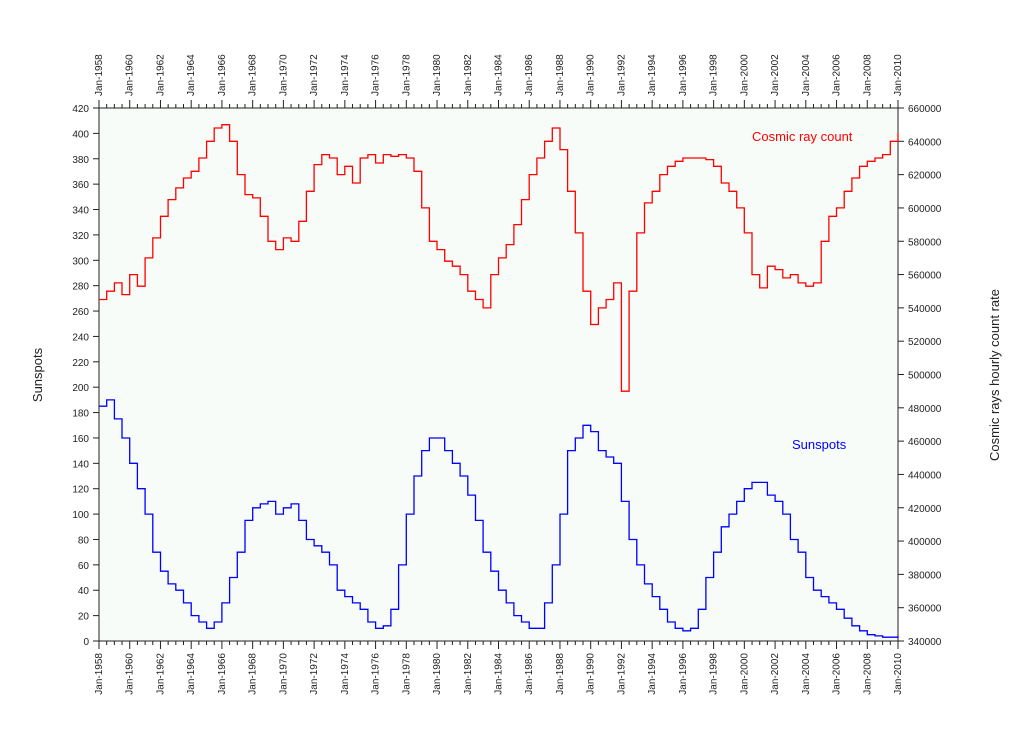 The width and height of the screenshot is (1023, 739). What do you see at coordinates (80, 490) in the screenshot?
I see `y-tick-label-left: 120` at bounding box center [80, 490].